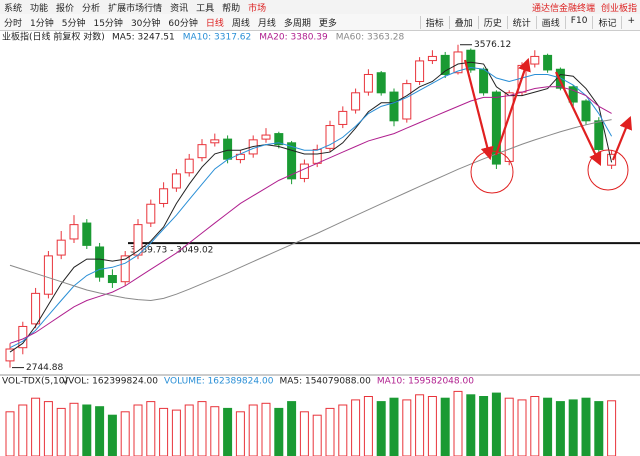  I want to click on tool-button: 指标, so click(434, 22).